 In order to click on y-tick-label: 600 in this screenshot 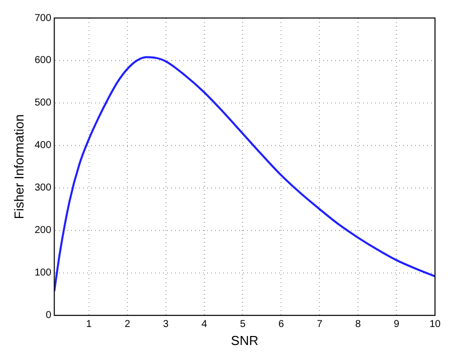, I will do `click(43, 60)`.